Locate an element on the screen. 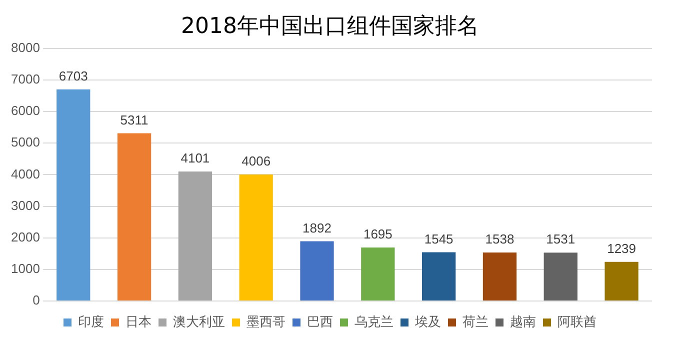 Image resolution: width=680 pixels, height=347 pixels. y-tick-label: 0 is located at coordinates (36, 300).